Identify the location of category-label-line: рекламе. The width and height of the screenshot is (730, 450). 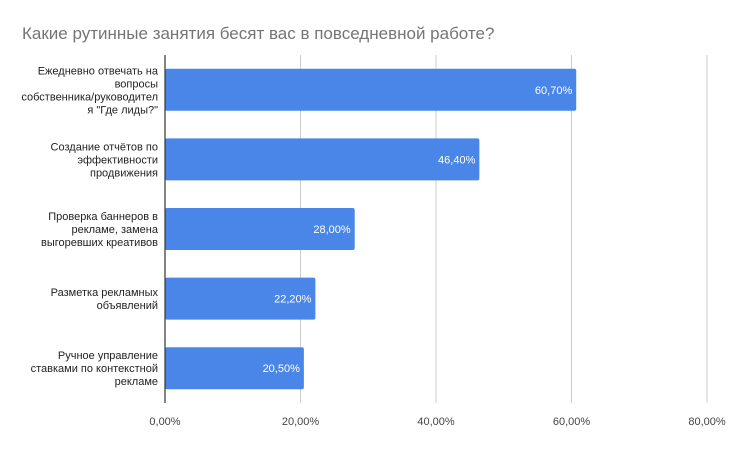
(136, 382).